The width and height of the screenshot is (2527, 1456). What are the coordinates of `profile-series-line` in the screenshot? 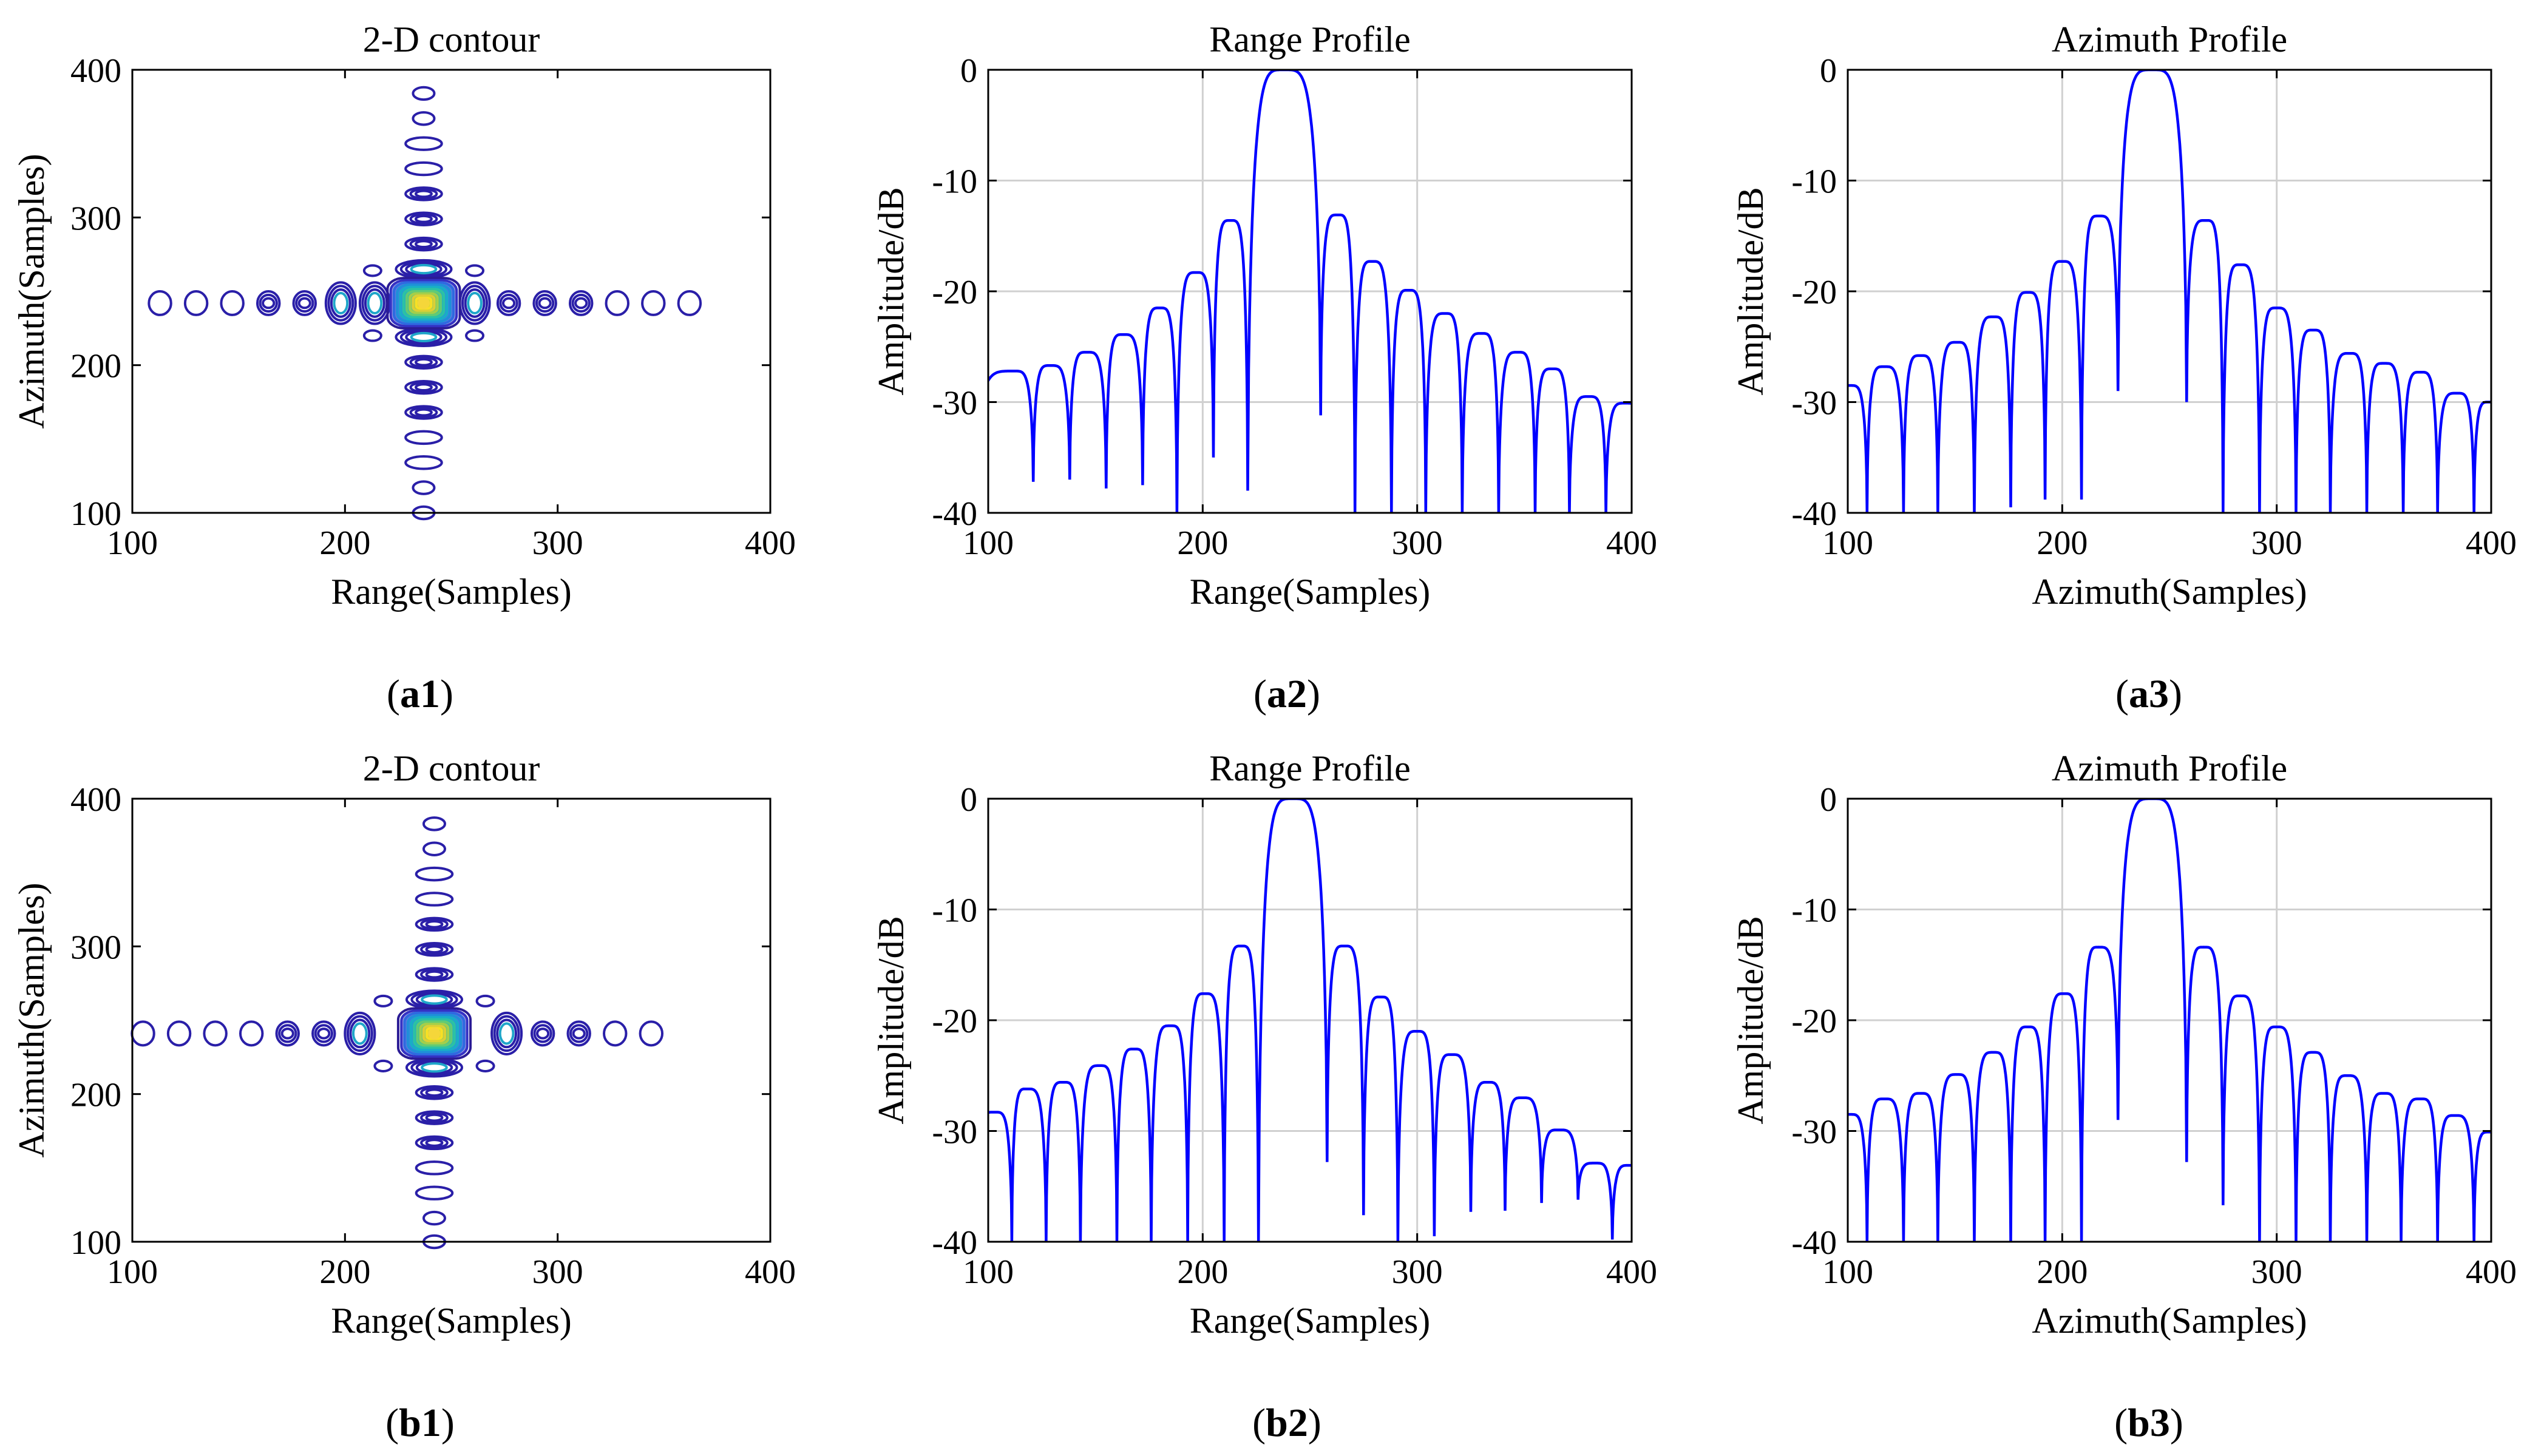 It's located at (2169, 291).